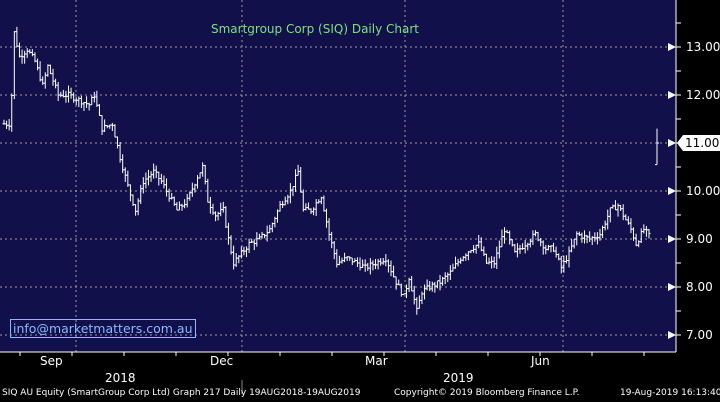  What do you see at coordinates (458, 378) in the screenshot?
I see `year-label: 2019` at bounding box center [458, 378].